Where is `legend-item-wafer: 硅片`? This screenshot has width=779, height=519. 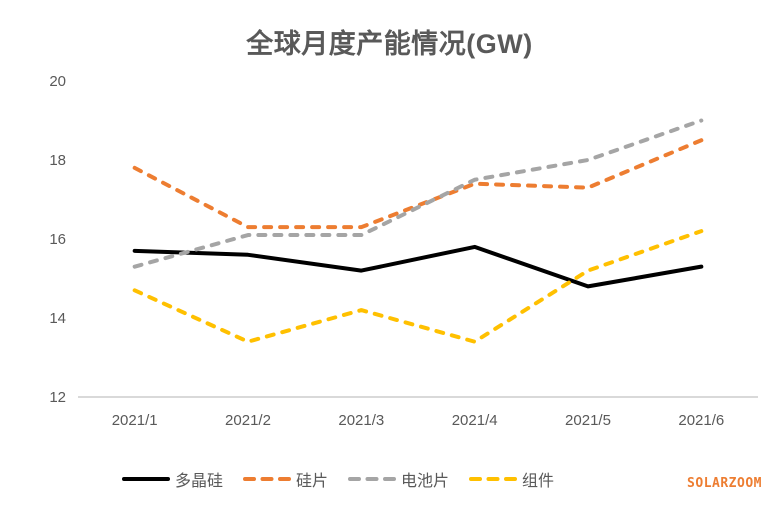 legend-item-wafer: 硅片 is located at coordinates (285, 479).